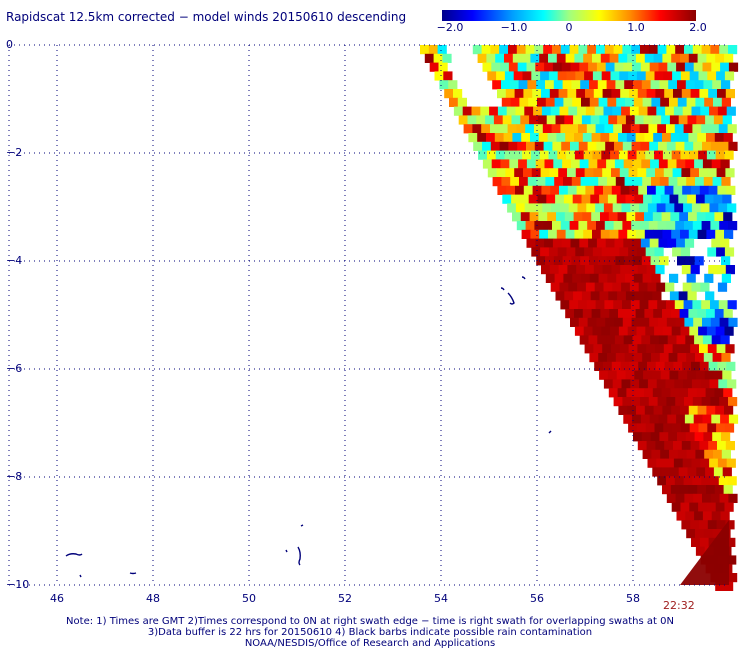  Describe the element at coordinates (14, 152) in the screenshot. I see `y-tick-label: −2` at that location.